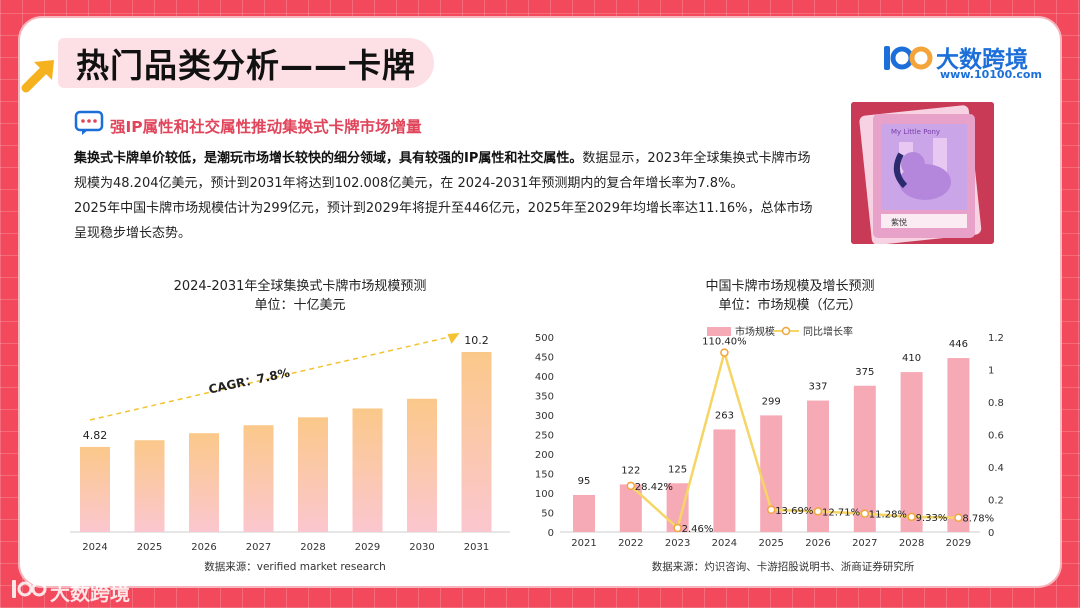 The height and width of the screenshot is (608, 1080). I want to click on chart2-source: 数据来源：灼识咨询、卡游招股说明书、浙商证券研究所, so click(783, 566).